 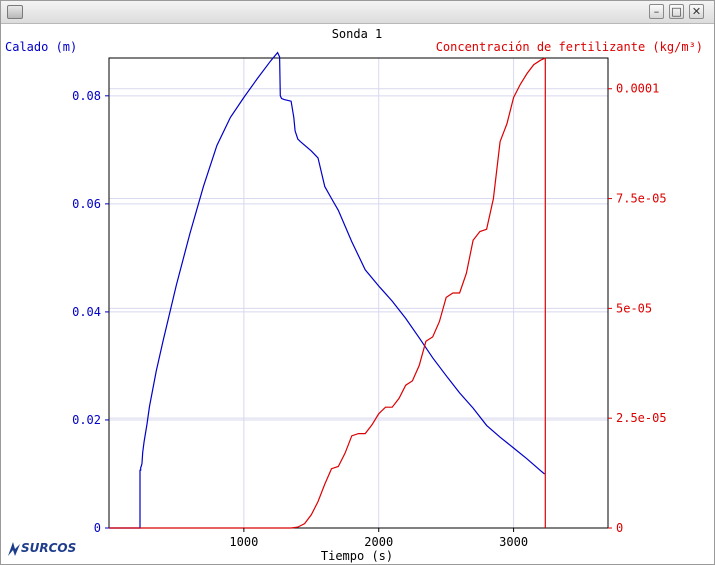 What do you see at coordinates (41, 47) in the screenshot?
I see `y-axis-left-label: Calado (m)` at bounding box center [41, 47].